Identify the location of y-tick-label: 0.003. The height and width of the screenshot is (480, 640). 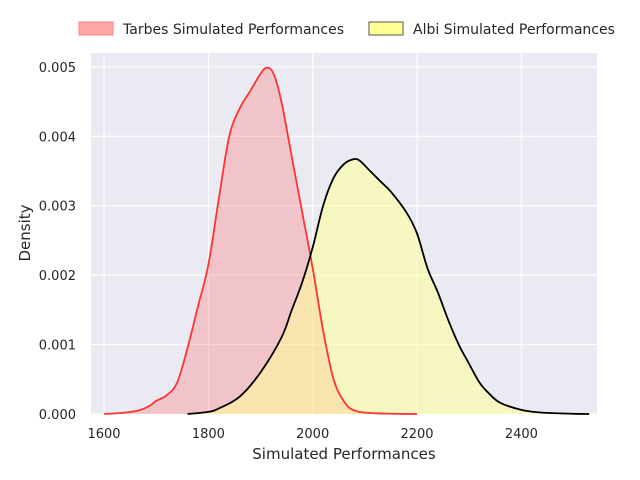
(57, 207).